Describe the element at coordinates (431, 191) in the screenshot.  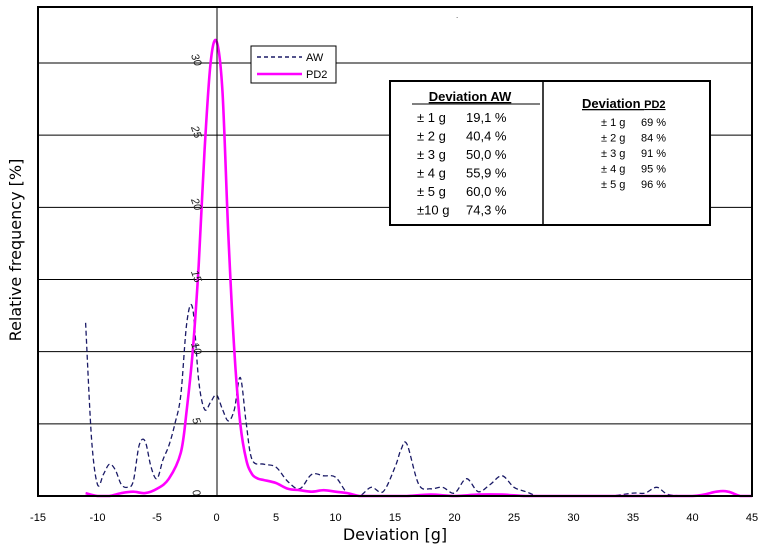
I see `aw-range-4: ± 5 g` at that location.